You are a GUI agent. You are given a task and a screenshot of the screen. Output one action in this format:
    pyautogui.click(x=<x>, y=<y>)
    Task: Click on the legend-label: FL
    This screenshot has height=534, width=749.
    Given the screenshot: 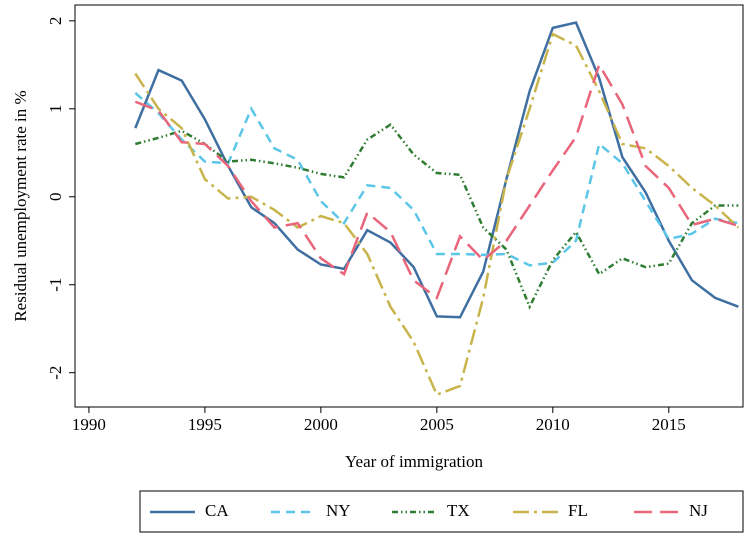 What is the action you would take?
    pyautogui.click(x=578, y=510)
    